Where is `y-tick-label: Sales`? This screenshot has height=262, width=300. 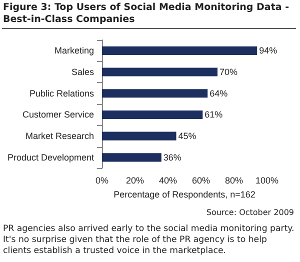
y-tick-label: Sales is located at coordinates (82, 72).